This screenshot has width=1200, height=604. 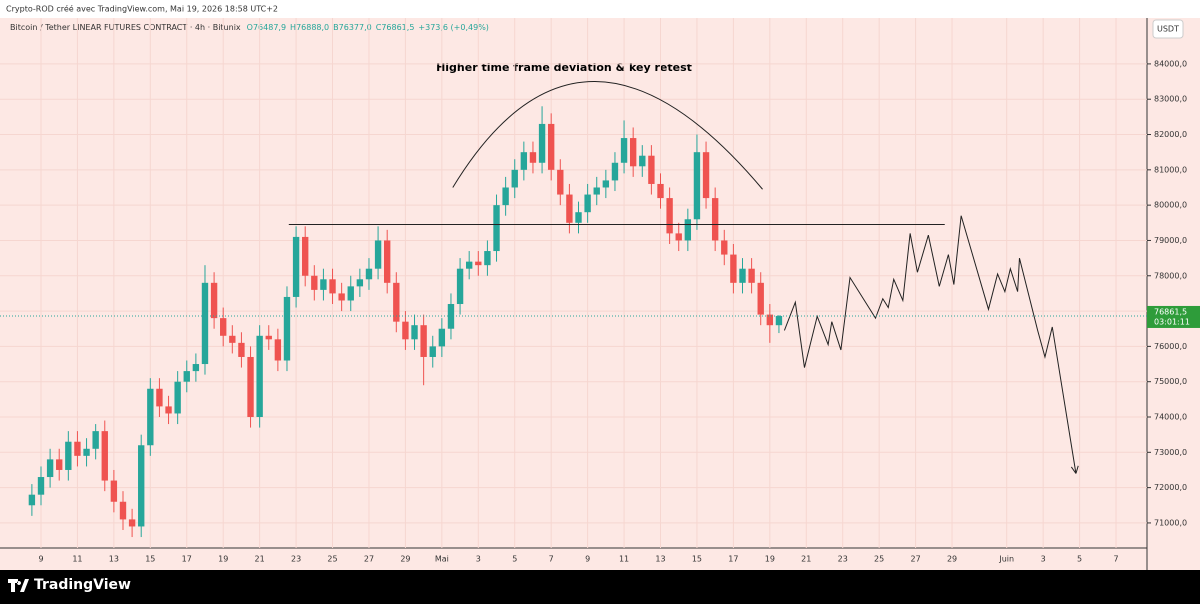 What do you see at coordinates (952, 559) in the screenshot?
I see `x-tick-label: 29` at bounding box center [952, 559].